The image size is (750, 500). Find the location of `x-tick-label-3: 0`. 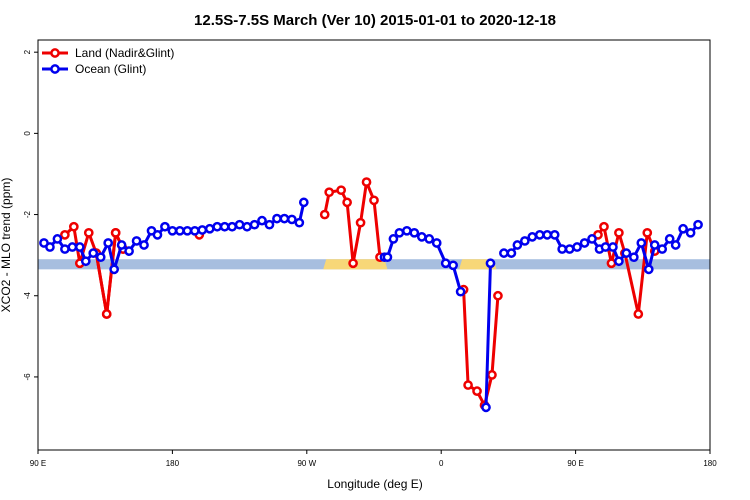

x-tick-label-3: 0 is located at coordinates (441, 463).